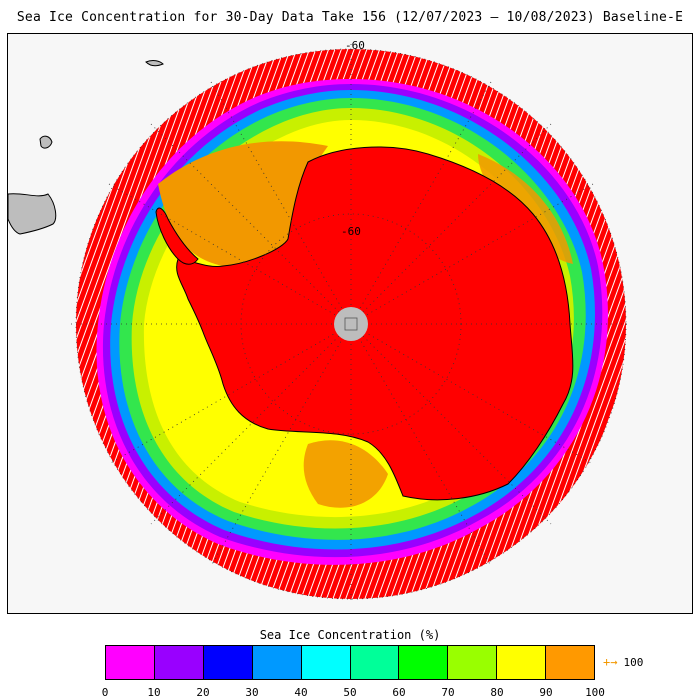  What do you see at coordinates (448, 692) in the screenshot?
I see `colorbar-tick-label: 70` at bounding box center [448, 692].